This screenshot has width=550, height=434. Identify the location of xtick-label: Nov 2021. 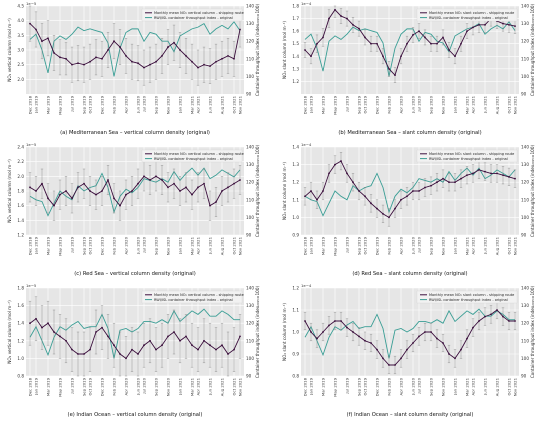
(514, 386).